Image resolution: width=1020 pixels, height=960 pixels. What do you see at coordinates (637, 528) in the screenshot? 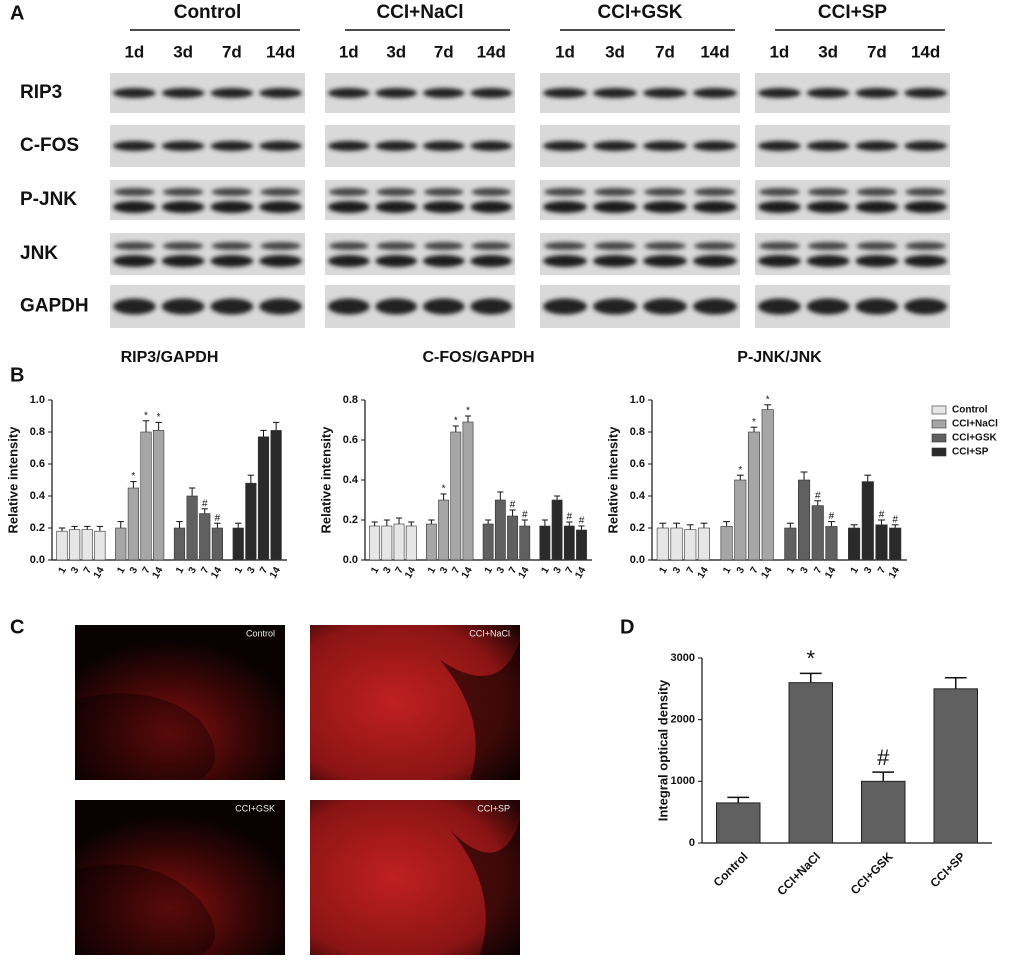
I see `y-tick-label: 0.2` at bounding box center [637, 528].